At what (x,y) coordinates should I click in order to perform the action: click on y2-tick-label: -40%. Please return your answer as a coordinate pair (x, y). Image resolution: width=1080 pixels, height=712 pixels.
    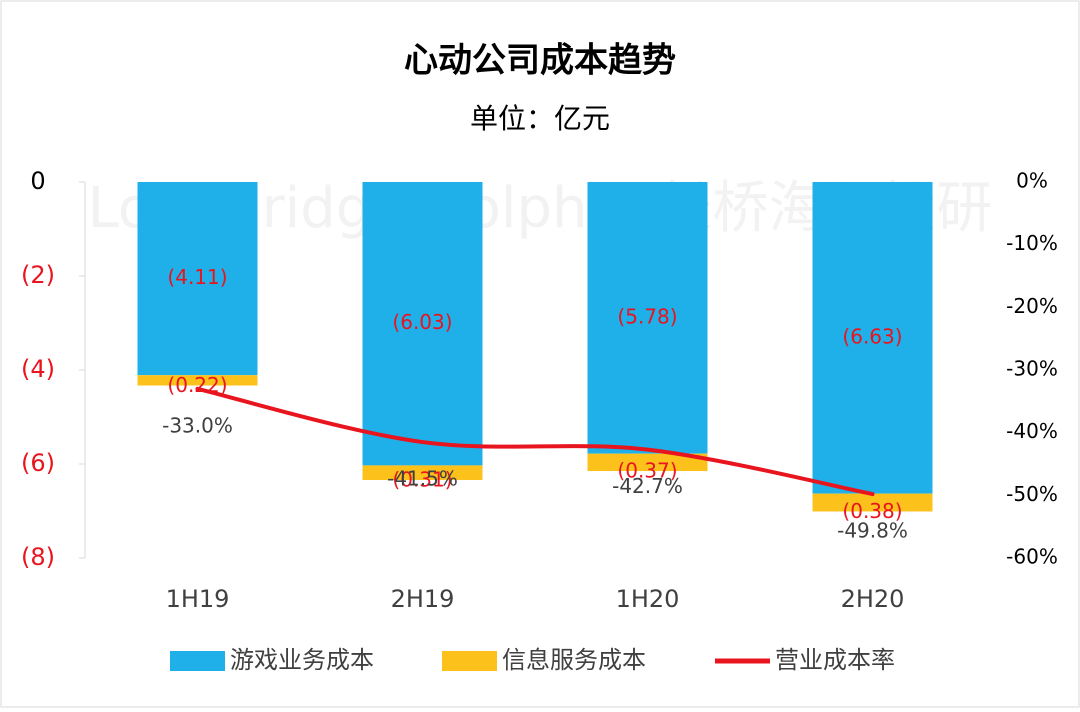
    Looking at the image, I should click on (1032, 431).